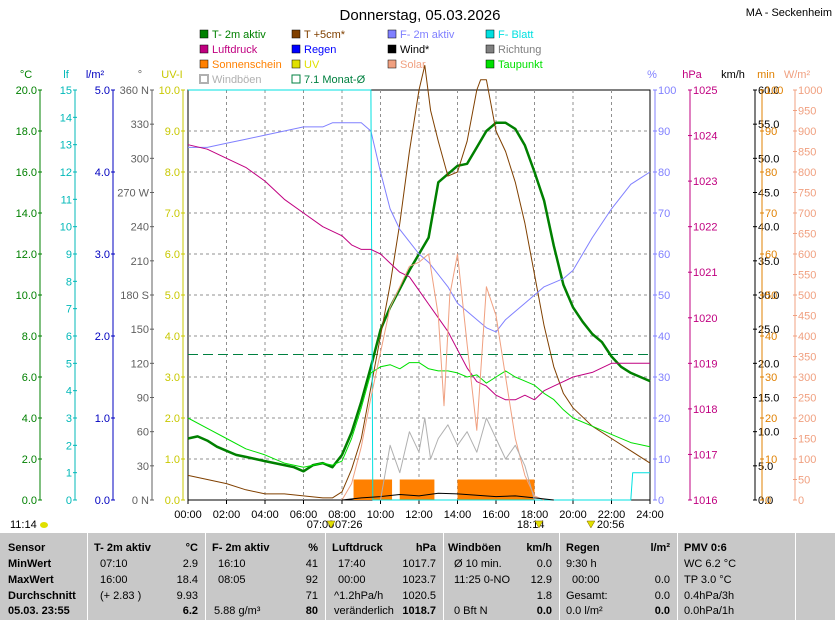 The height and width of the screenshot is (620, 835). What do you see at coordinates (709, 596) in the screenshot?
I see `pressure-3h: 0.4hPa/3h` at bounding box center [709, 596].